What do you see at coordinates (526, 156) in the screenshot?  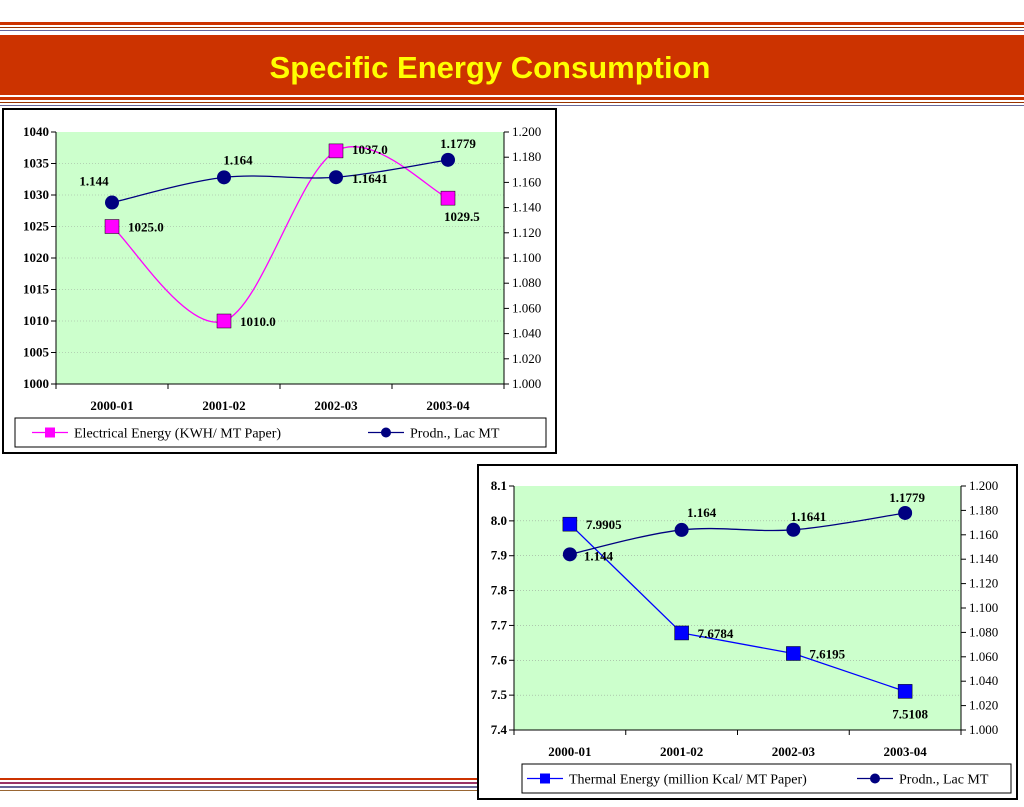 I see `right-axis-tick-label: 1.180` at bounding box center [526, 156].